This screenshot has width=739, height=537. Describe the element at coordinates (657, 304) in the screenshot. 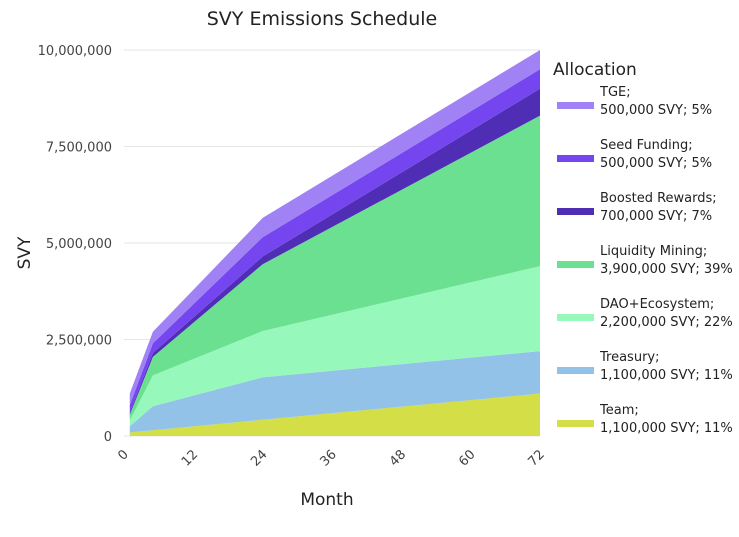

I see `legend-label: DAO+Ecosystem;` at that location.